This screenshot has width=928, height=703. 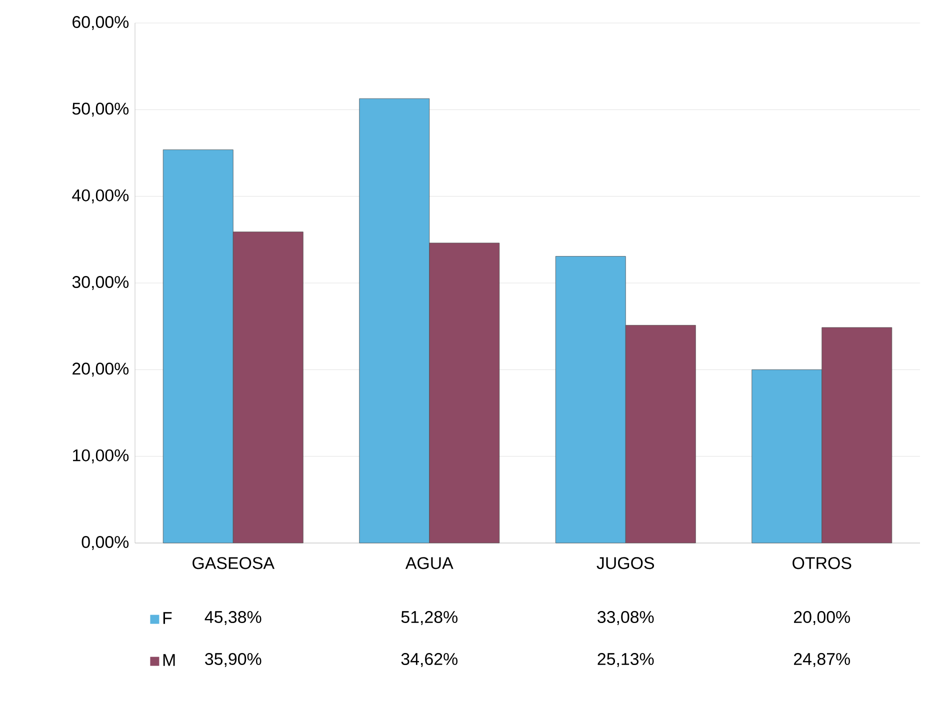 I want to click on data-label: 34,62%, so click(x=429, y=660).